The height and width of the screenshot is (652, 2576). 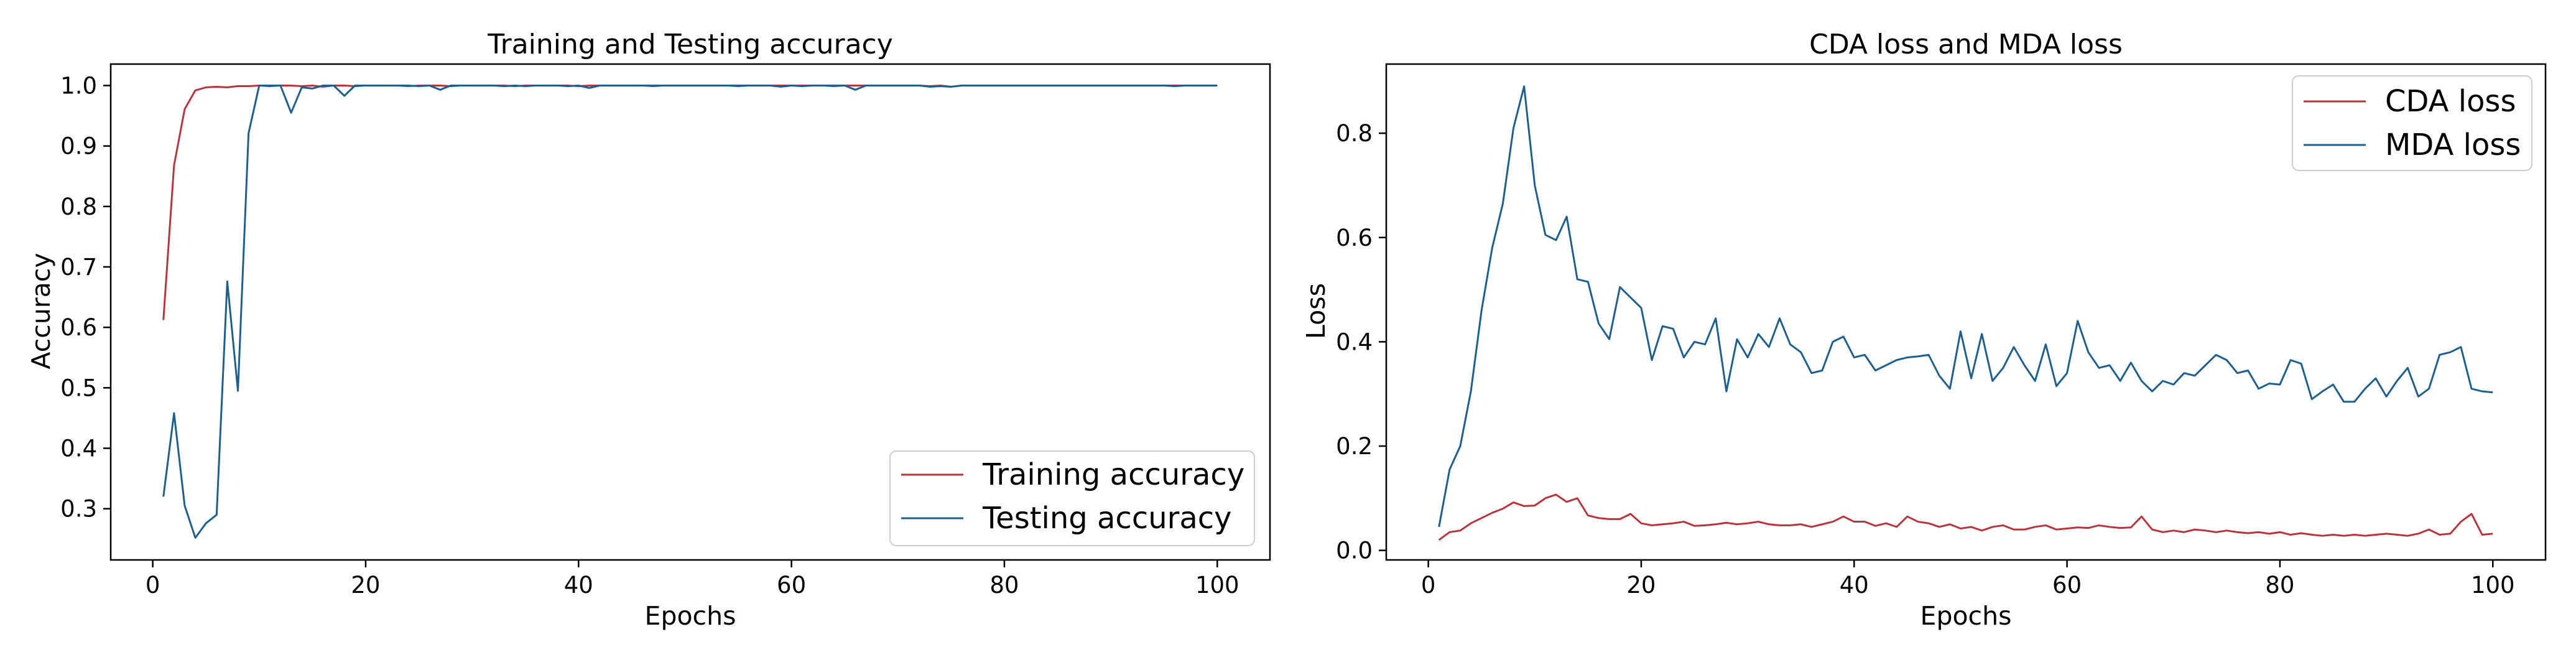 What do you see at coordinates (41, 311) in the screenshot?
I see `y-axis-label: Accuracy` at bounding box center [41, 311].